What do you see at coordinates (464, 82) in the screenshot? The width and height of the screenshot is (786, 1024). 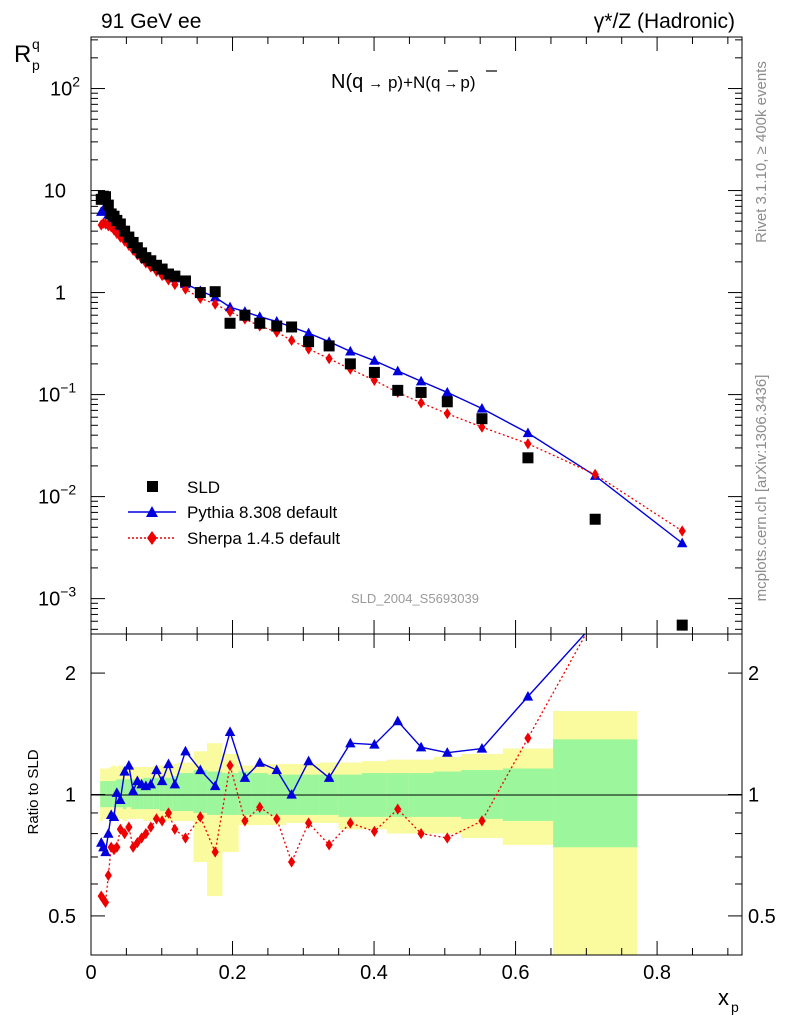 I see `title-pbar: p` at bounding box center [464, 82].